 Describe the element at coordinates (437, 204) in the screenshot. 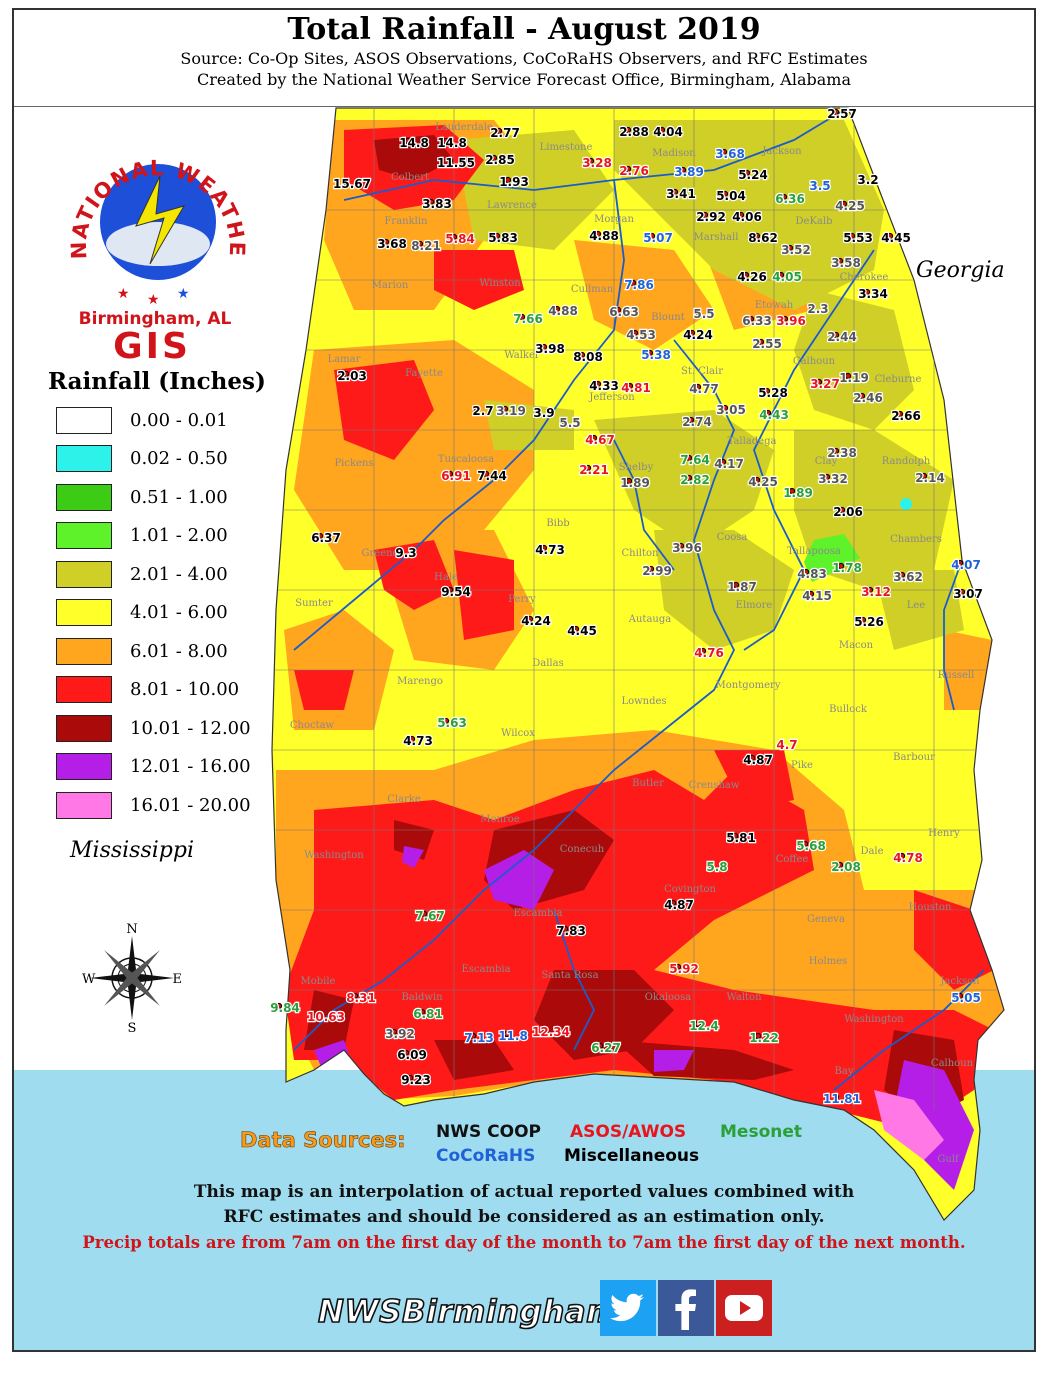

I see `station-marker: 3.83` at that location.